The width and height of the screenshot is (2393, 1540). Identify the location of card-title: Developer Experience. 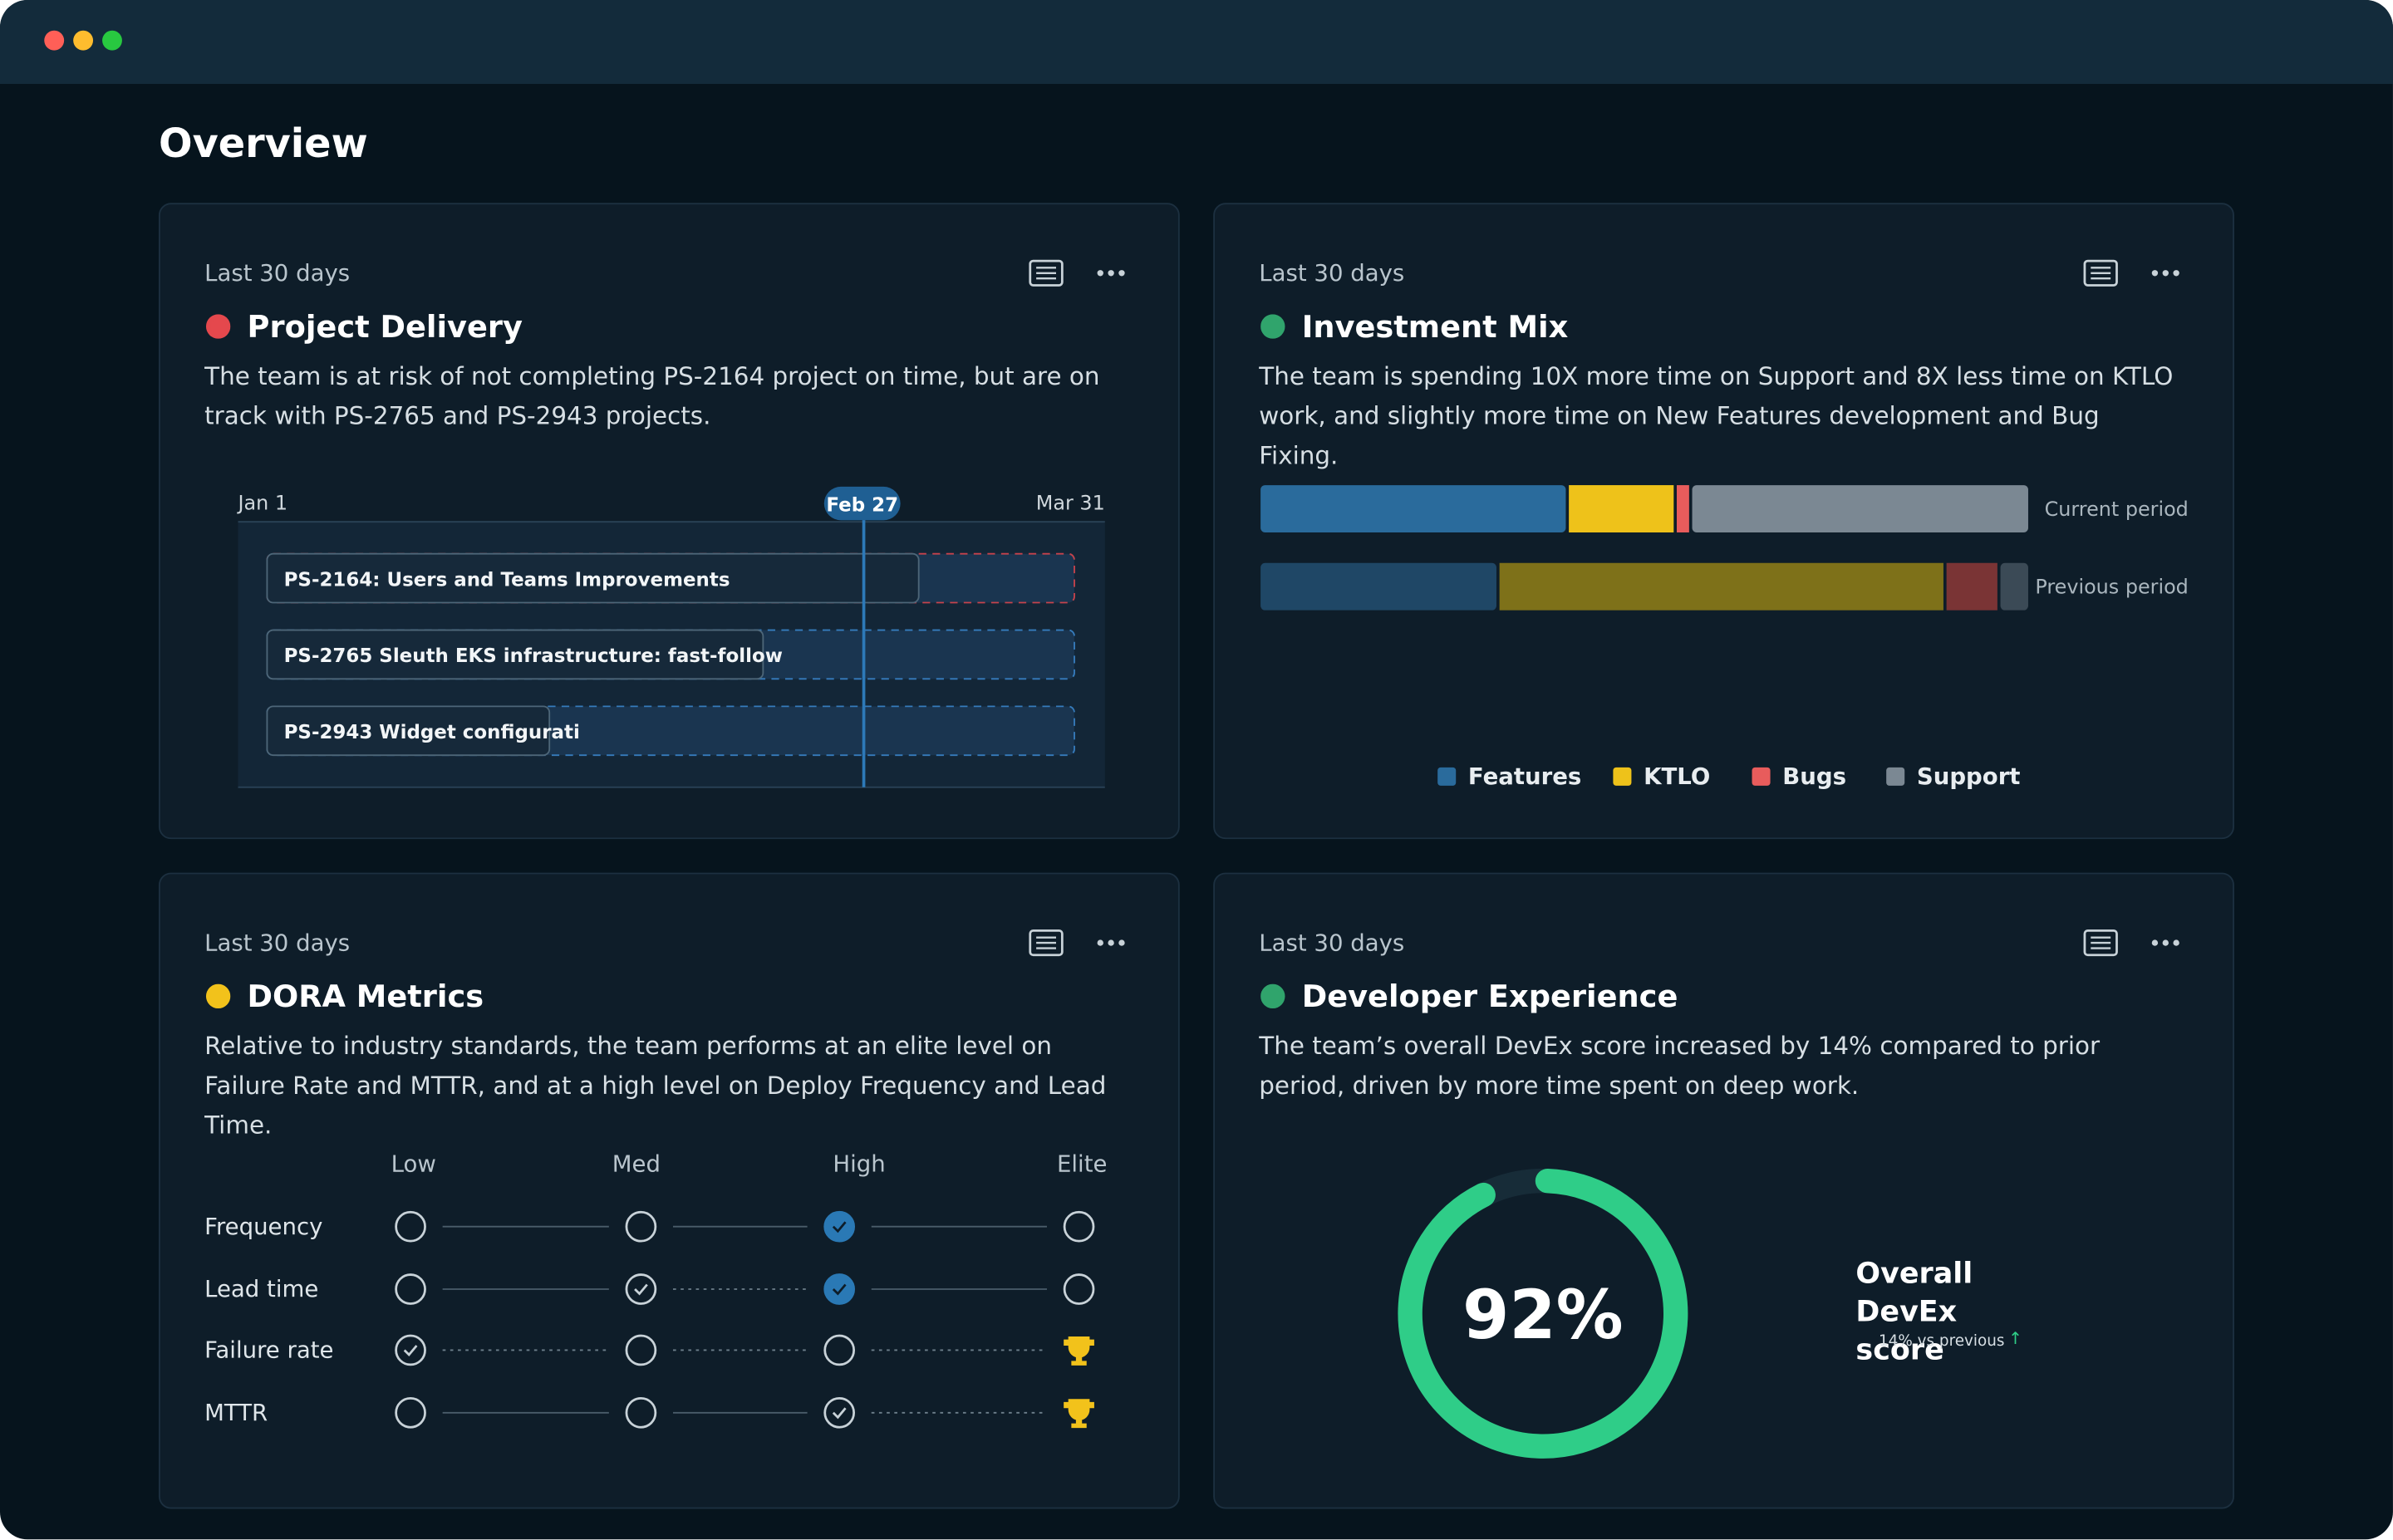
(1489, 996).